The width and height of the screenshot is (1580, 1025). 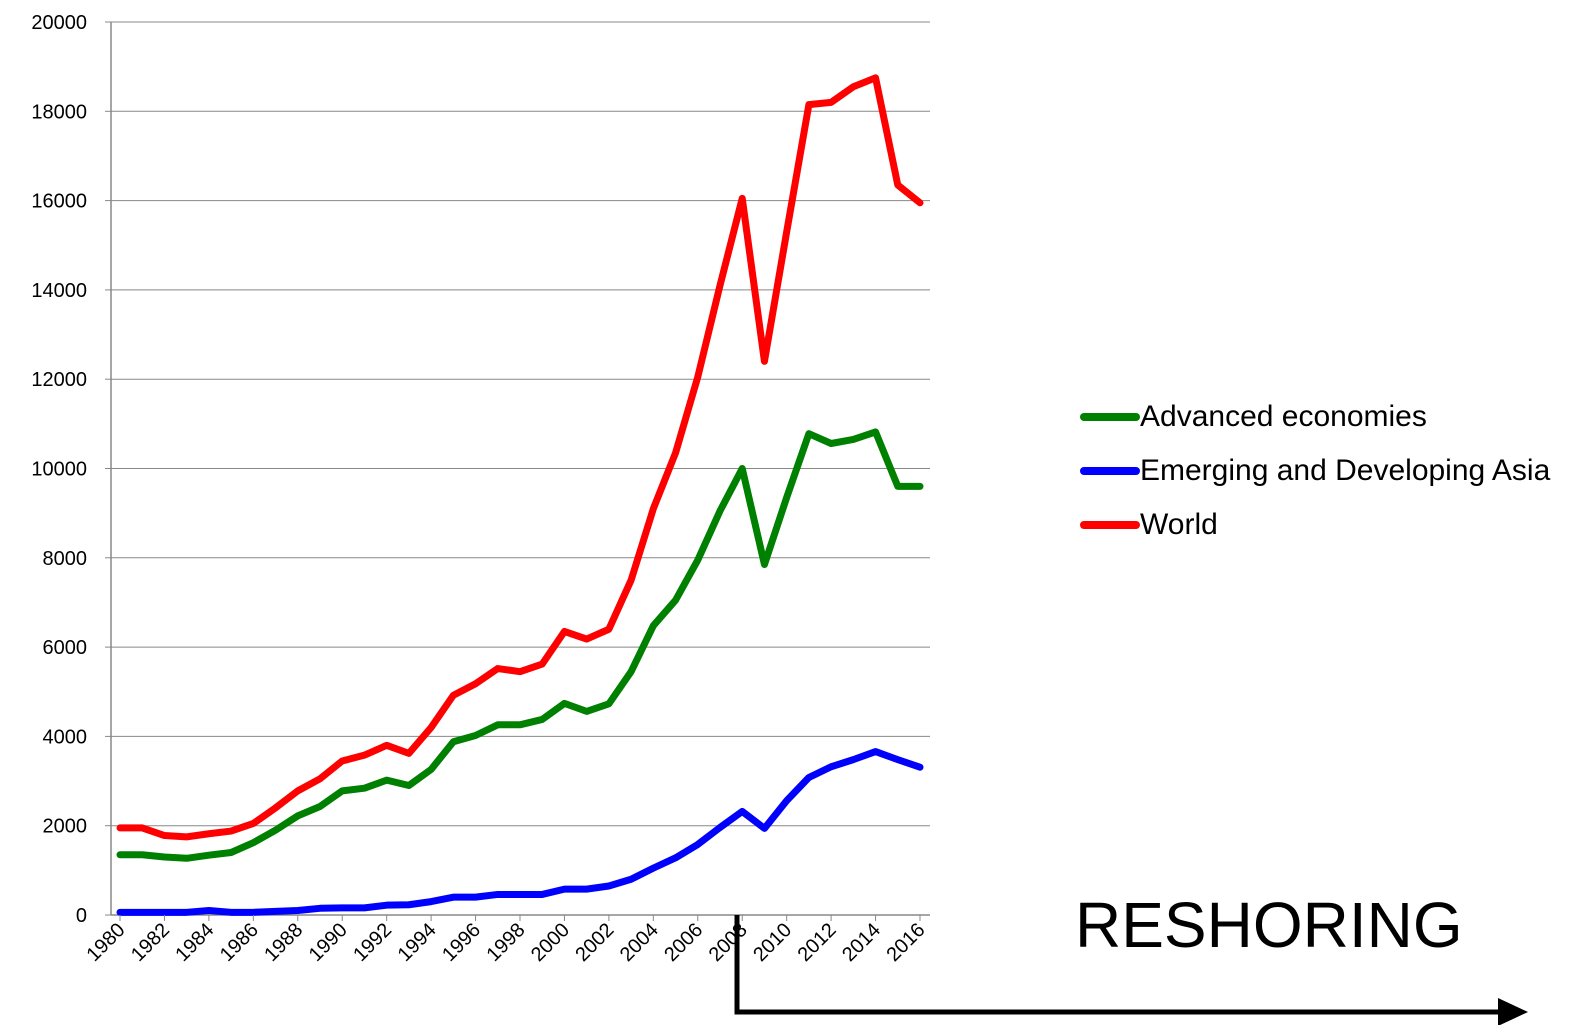 I want to click on annotation: RESHORING, so click(x=1269, y=925).